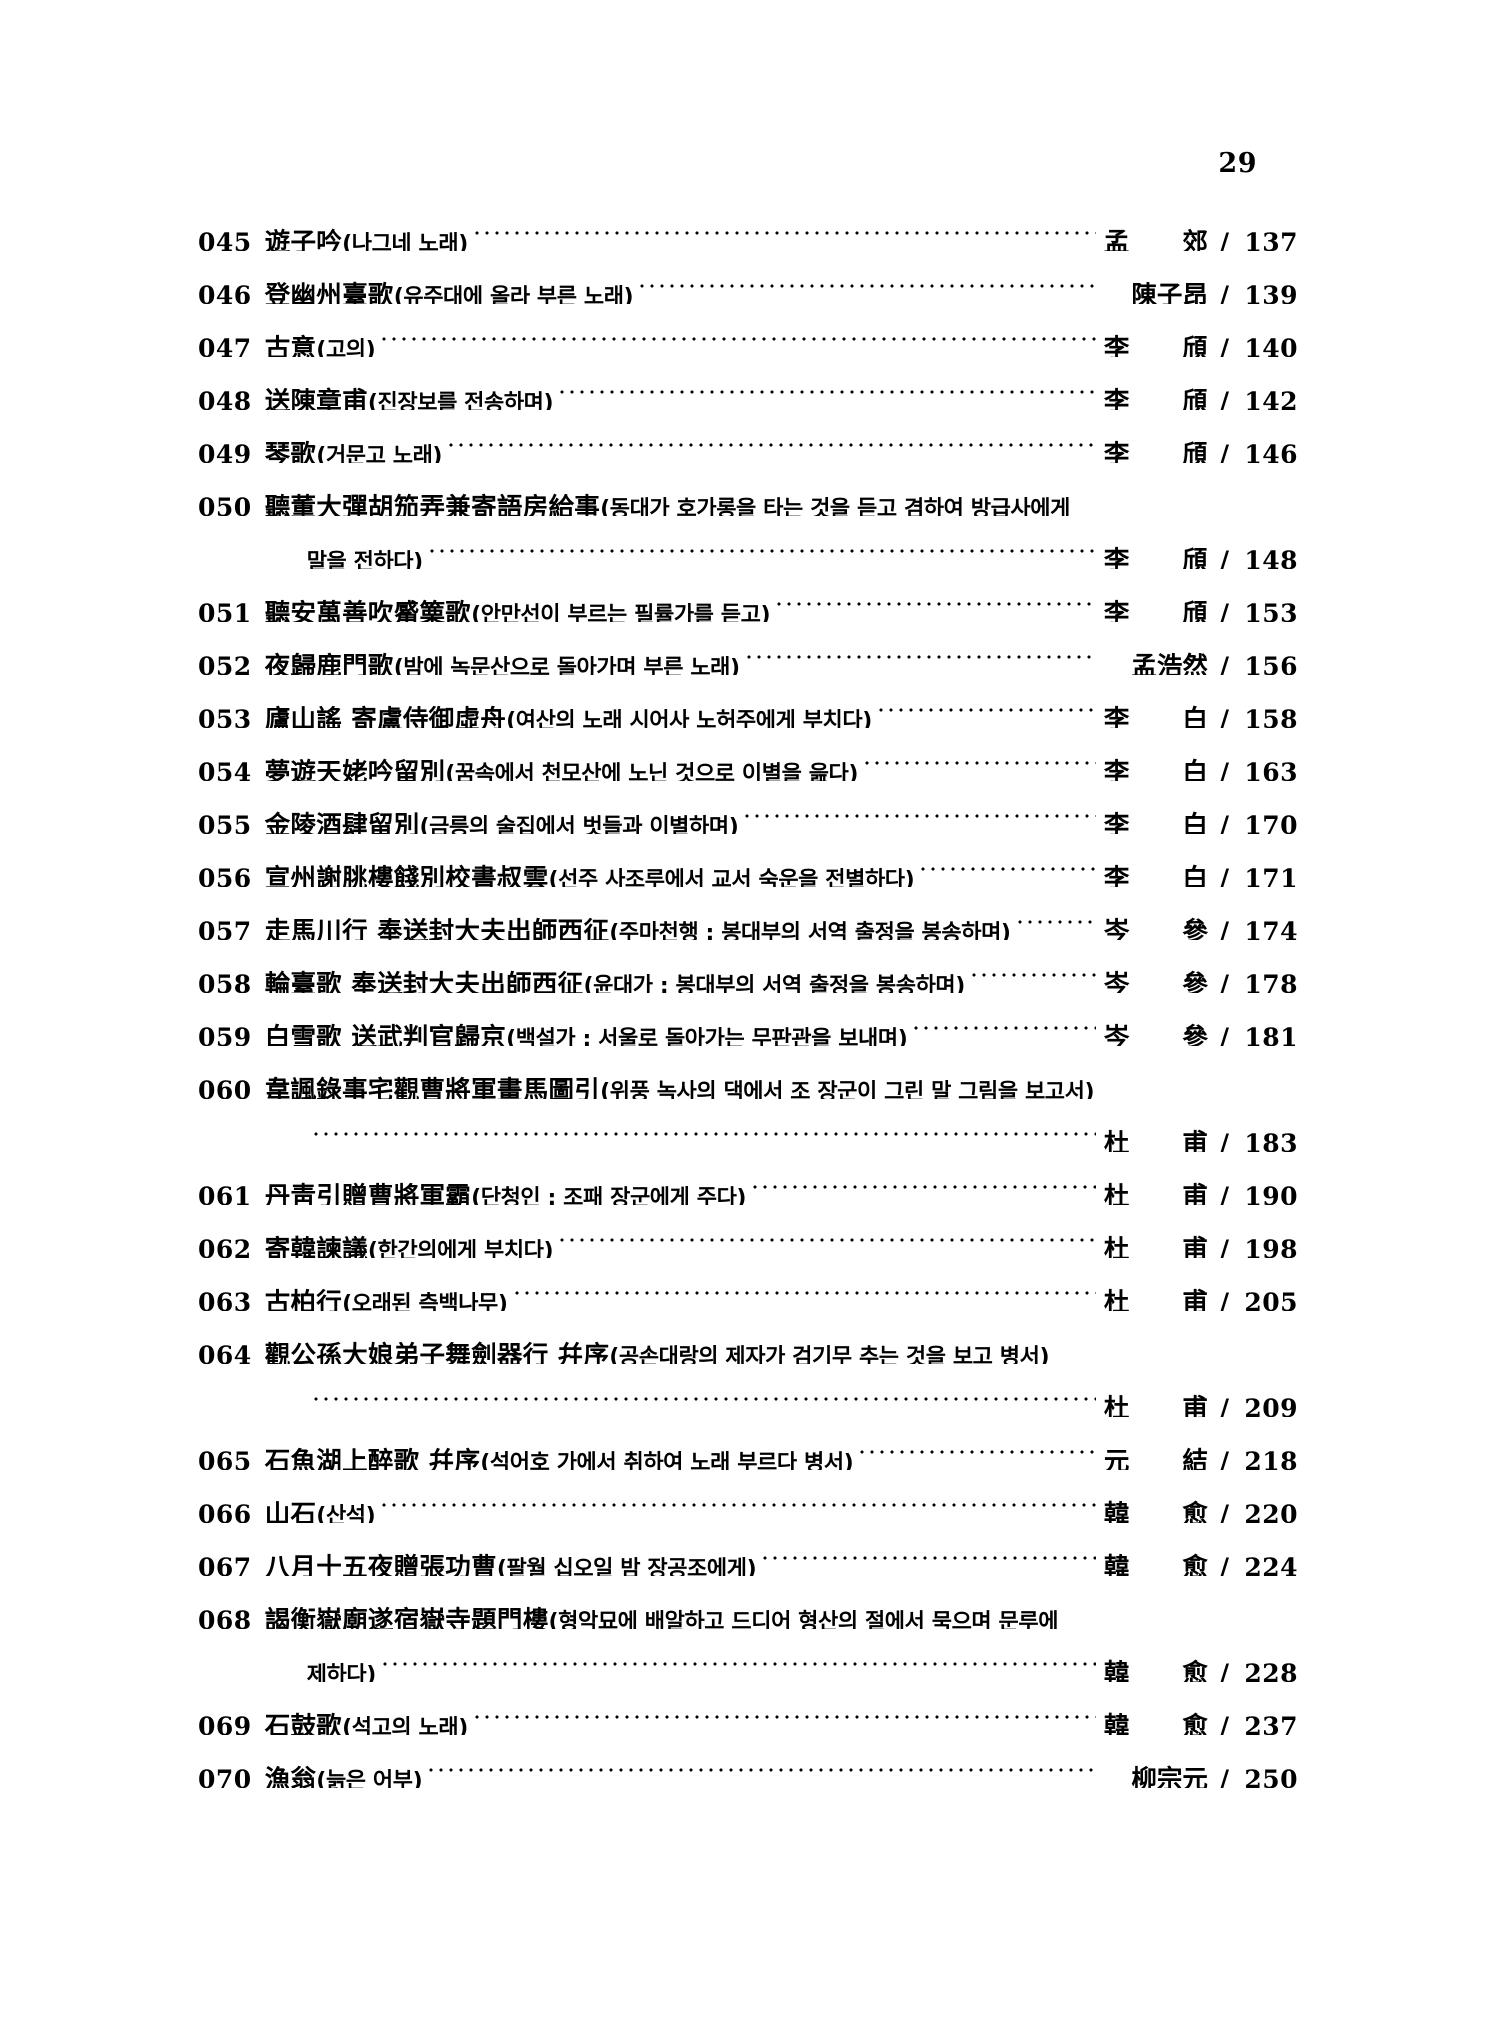 This screenshot has width=1495, height=2023. What do you see at coordinates (372, 1458) in the screenshot?
I see `toc-entry-title-hanja: 石魚湖上醉歌 幷序` at bounding box center [372, 1458].